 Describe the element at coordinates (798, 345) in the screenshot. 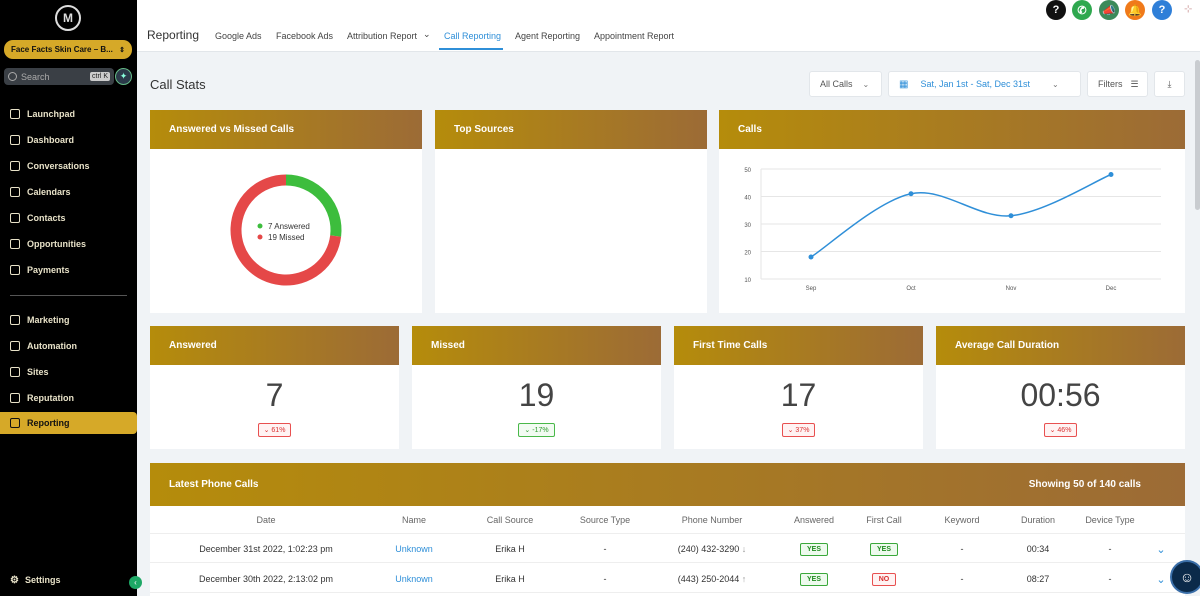

I see `card-title: First Time Calls` at that location.